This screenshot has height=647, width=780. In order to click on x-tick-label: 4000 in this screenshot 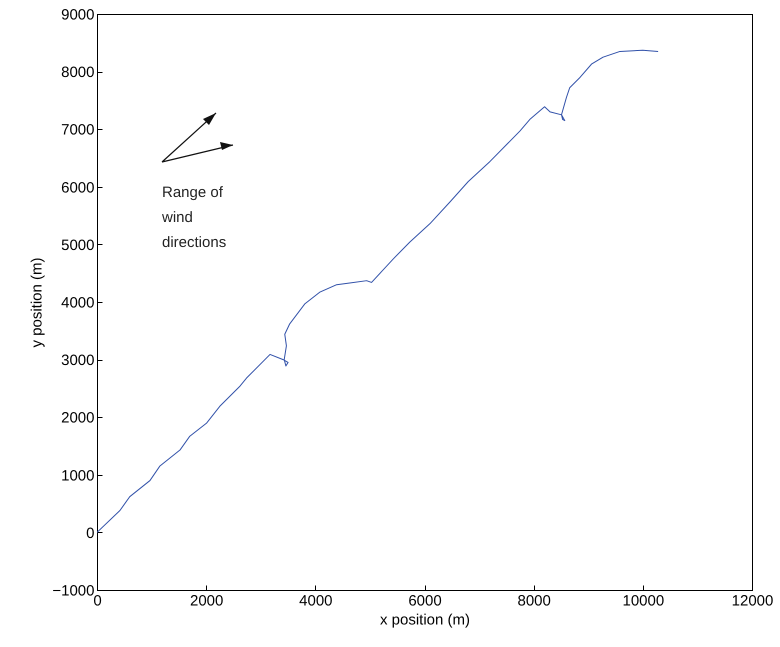, I will do `click(316, 601)`.